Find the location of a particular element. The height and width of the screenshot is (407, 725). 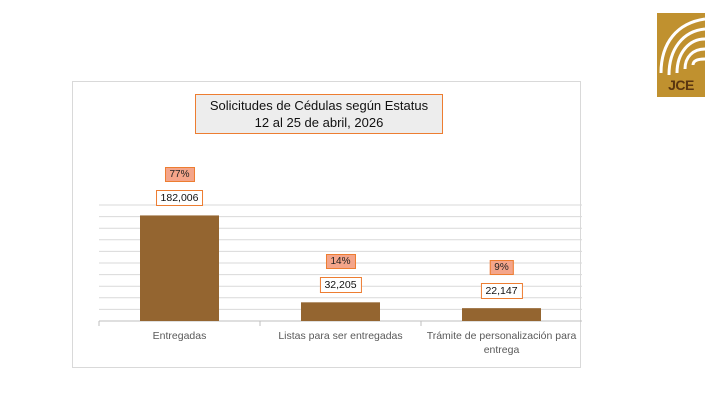

percent-label: 9% is located at coordinates (501, 268).